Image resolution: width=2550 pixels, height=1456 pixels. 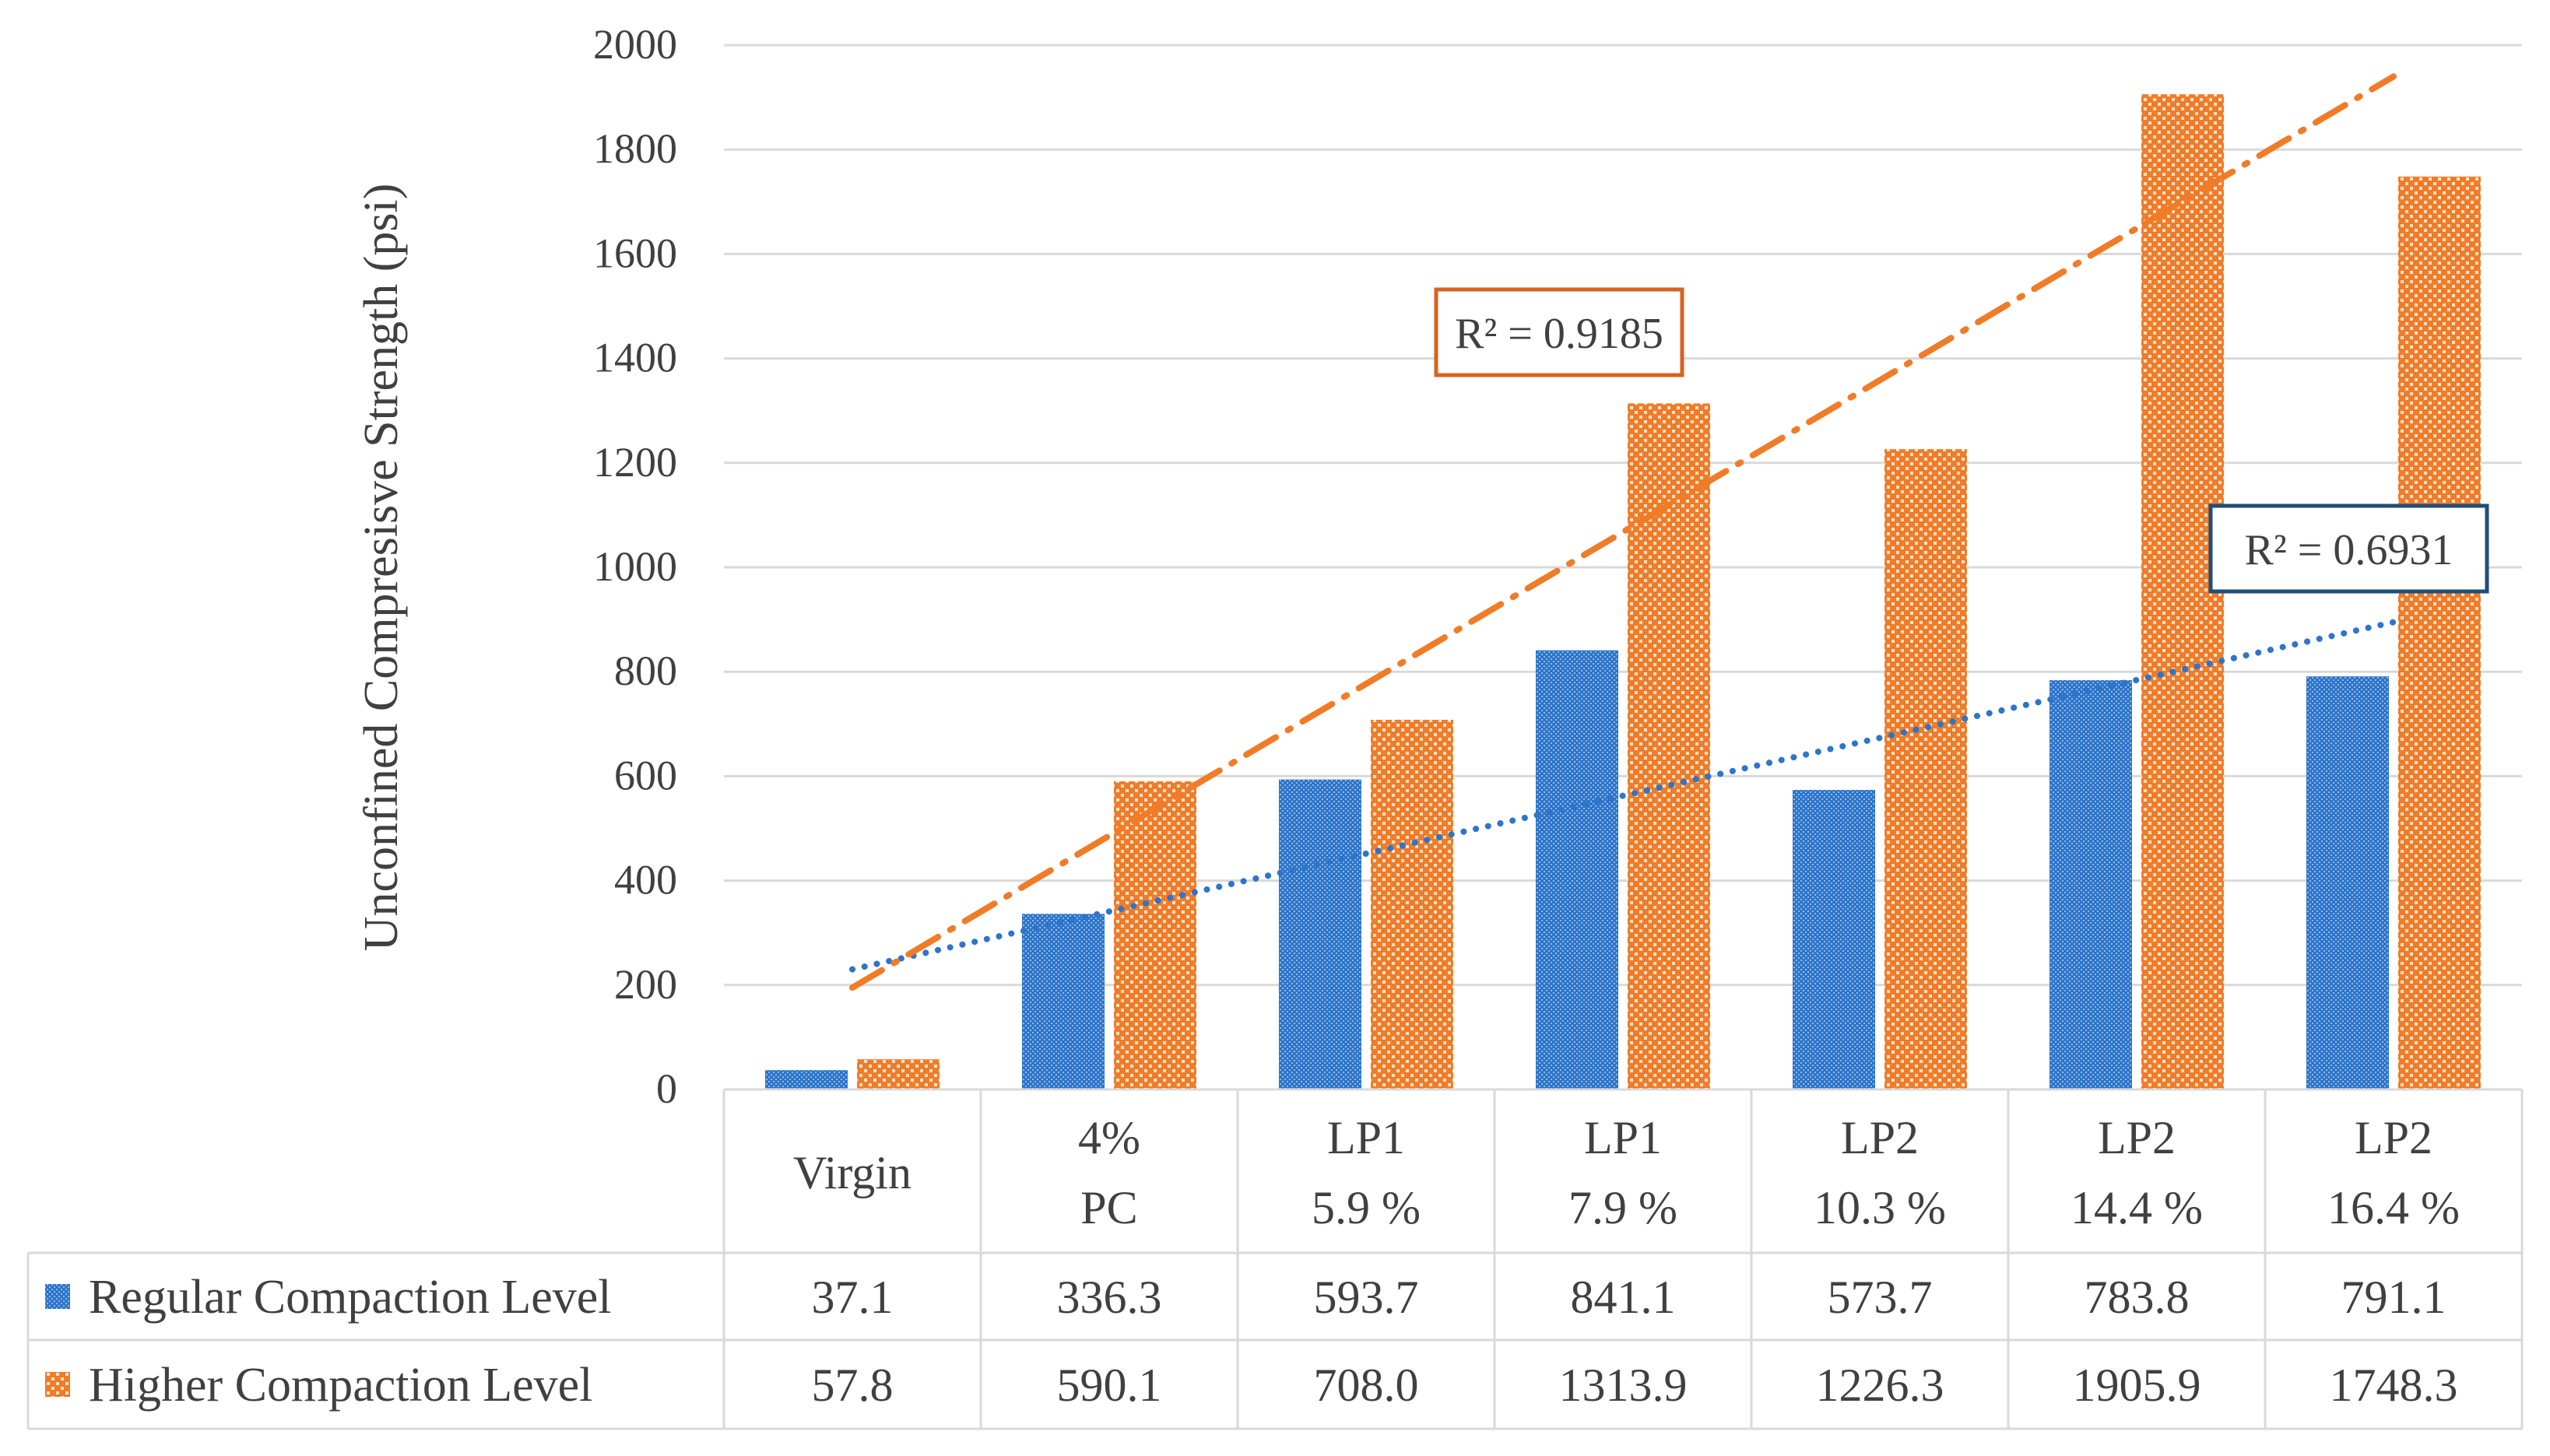 I want to click on data-table-value: 593.7, so click(x=1366, y=1298).